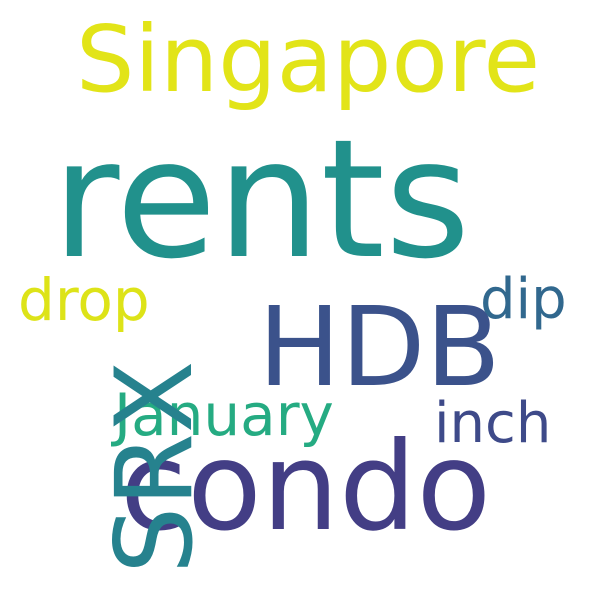  I want to click on word-srx: SRX, so click(154, 467).